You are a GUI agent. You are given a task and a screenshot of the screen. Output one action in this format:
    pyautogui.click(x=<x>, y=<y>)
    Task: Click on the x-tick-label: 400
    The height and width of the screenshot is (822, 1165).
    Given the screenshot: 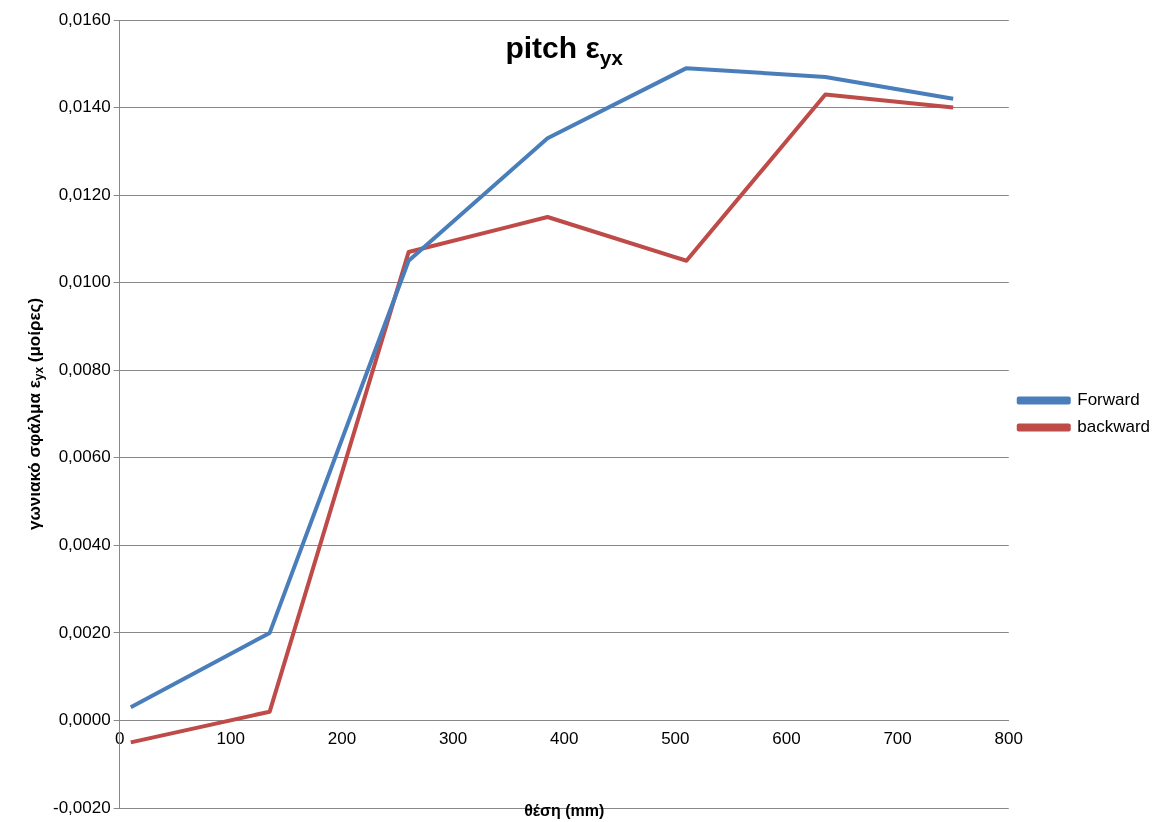 What is the action you would take?
    pyautogui.click(x=564, y=739)
    